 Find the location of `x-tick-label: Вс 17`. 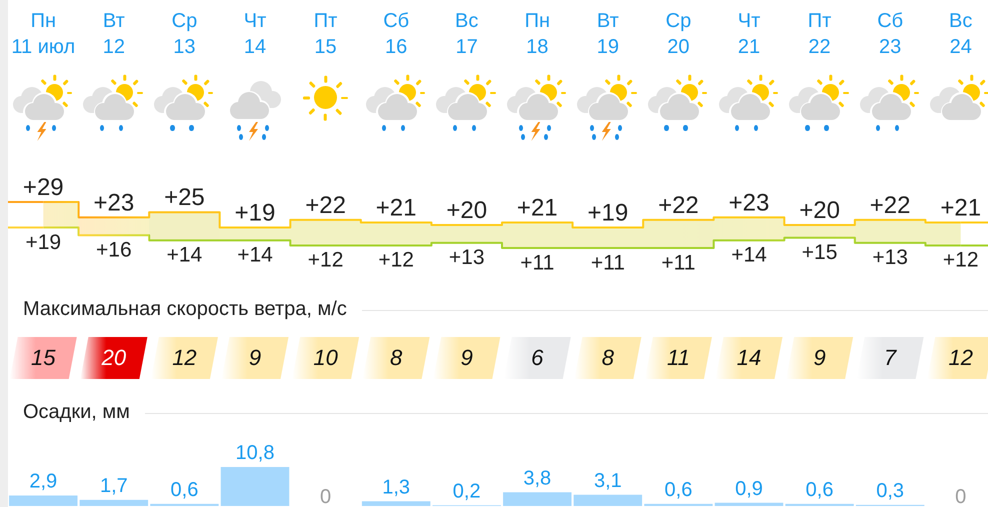

x-tick-label: Вс 17 is located at coordinates (466, 34).